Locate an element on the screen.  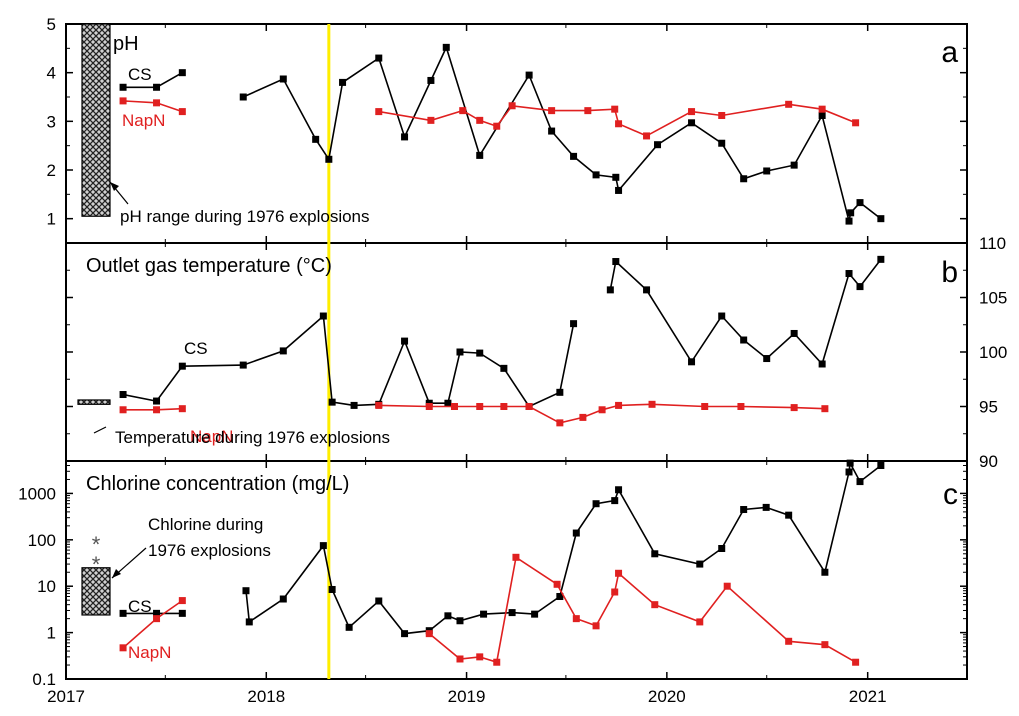
panel-letter-a: a is located at coordinates (949, 52).